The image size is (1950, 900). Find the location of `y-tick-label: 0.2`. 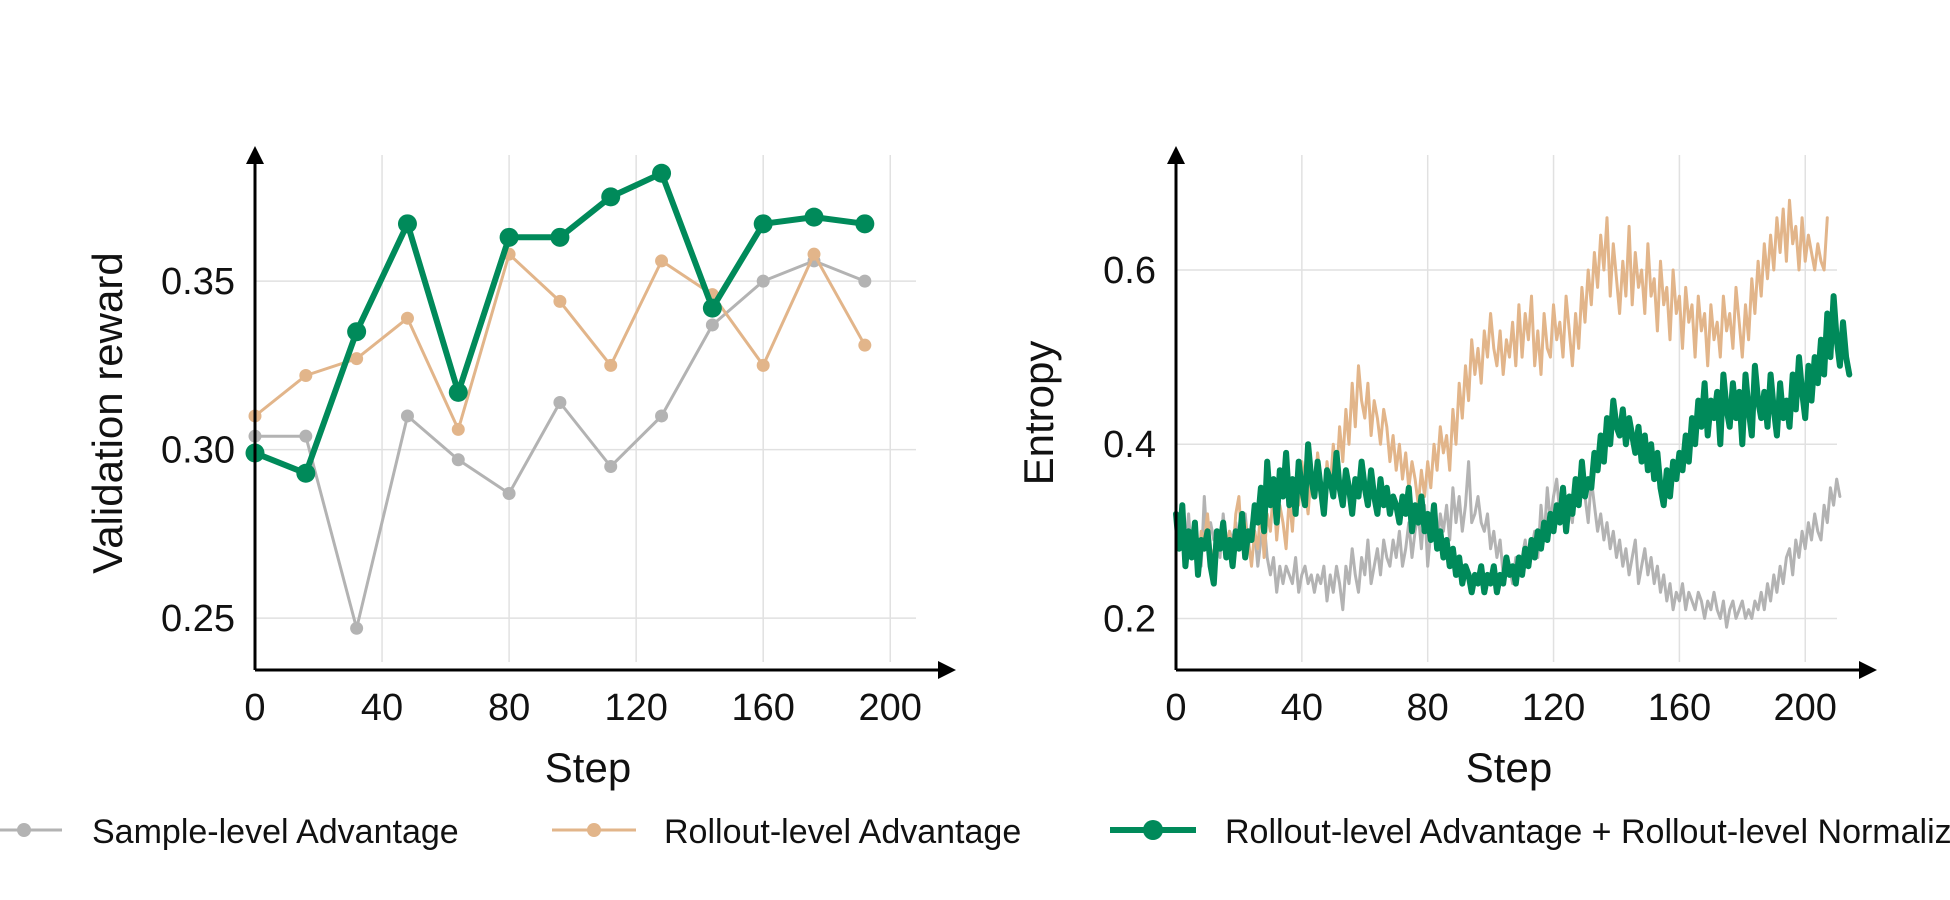

y-tick-label: 0.2 is located at coordinates (1129, 619).